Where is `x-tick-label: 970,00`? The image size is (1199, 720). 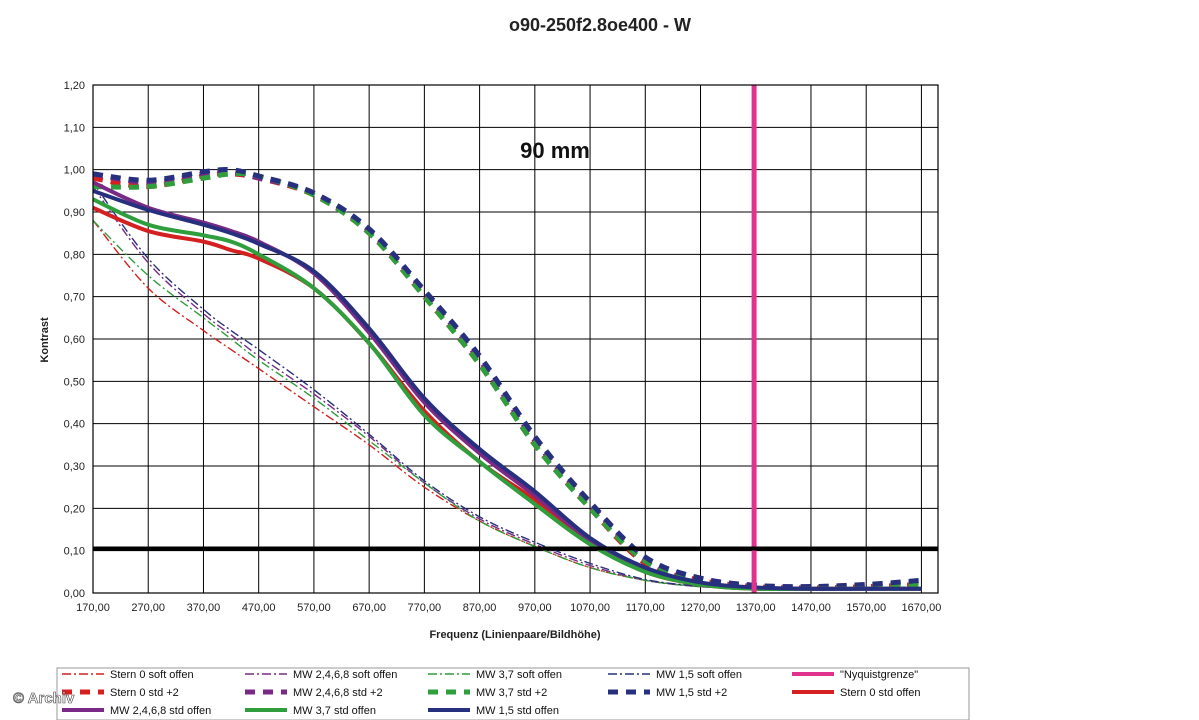
x-tick-label: 970,00 is located at coordinates (535, 608).